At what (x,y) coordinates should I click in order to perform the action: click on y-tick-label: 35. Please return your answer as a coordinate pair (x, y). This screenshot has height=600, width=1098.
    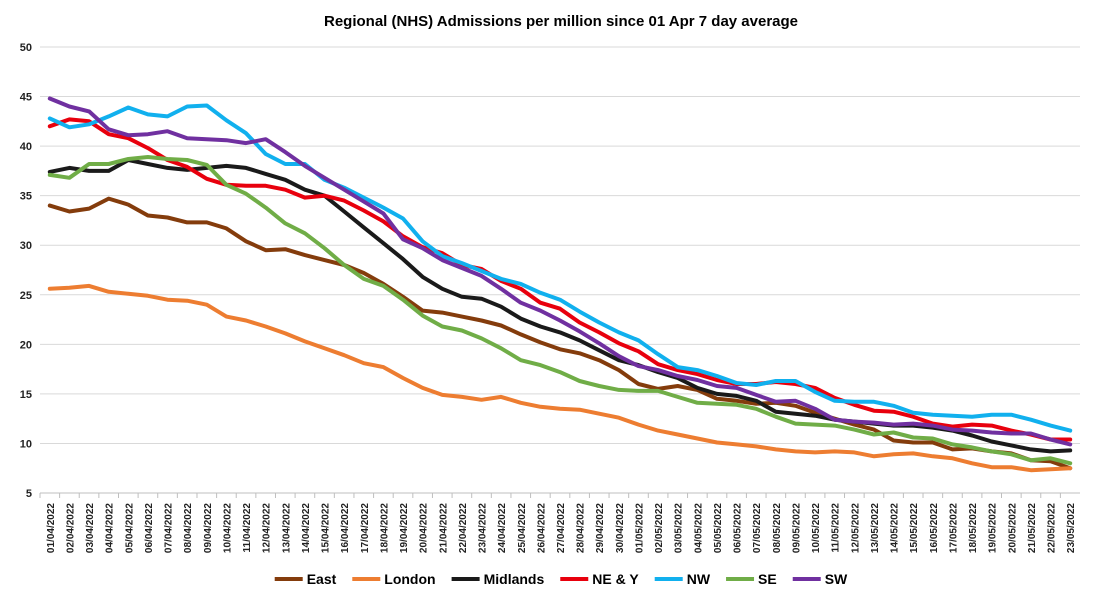
    Looking at the image, I should click on (26, 197).